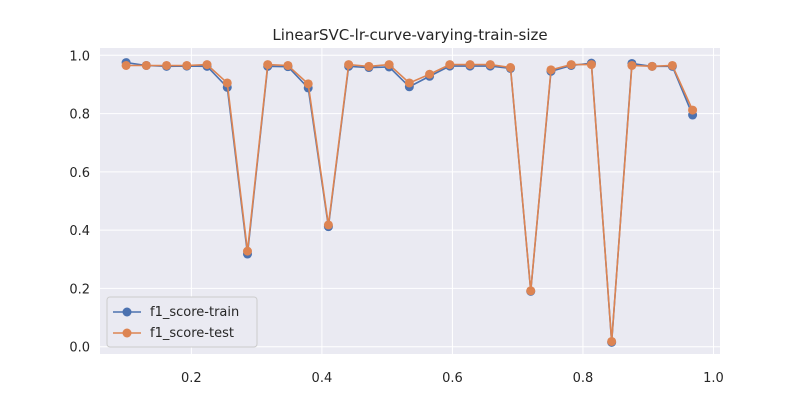 The width and height of the screenshot is (800, 400). I want to click on legend-label-train: f1_score-train, so click(194, 312).